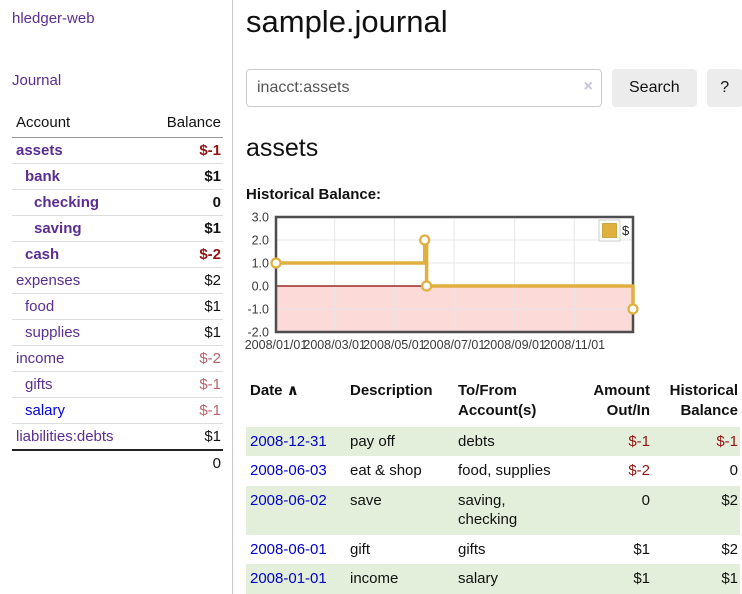 This screenshot has height=594, width=742. What do you see at coordinates (117, 202) in the screenshot?
I see `account-row: checking 0` at bounding box center [117, 202].